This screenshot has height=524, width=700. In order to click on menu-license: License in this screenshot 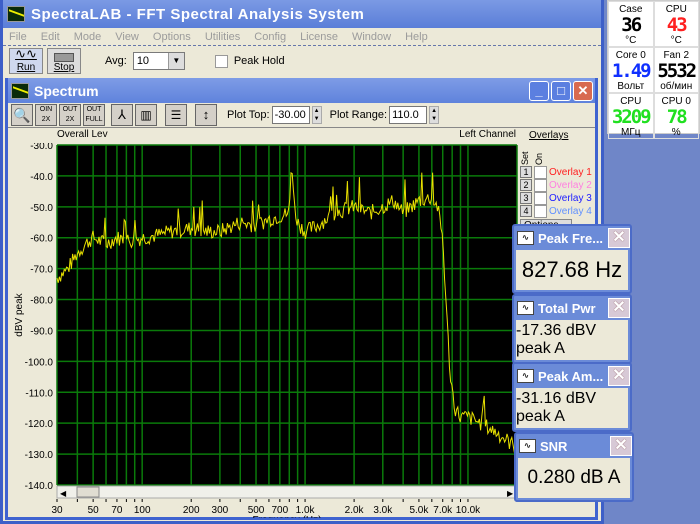, I will do `click(319, 36)`.